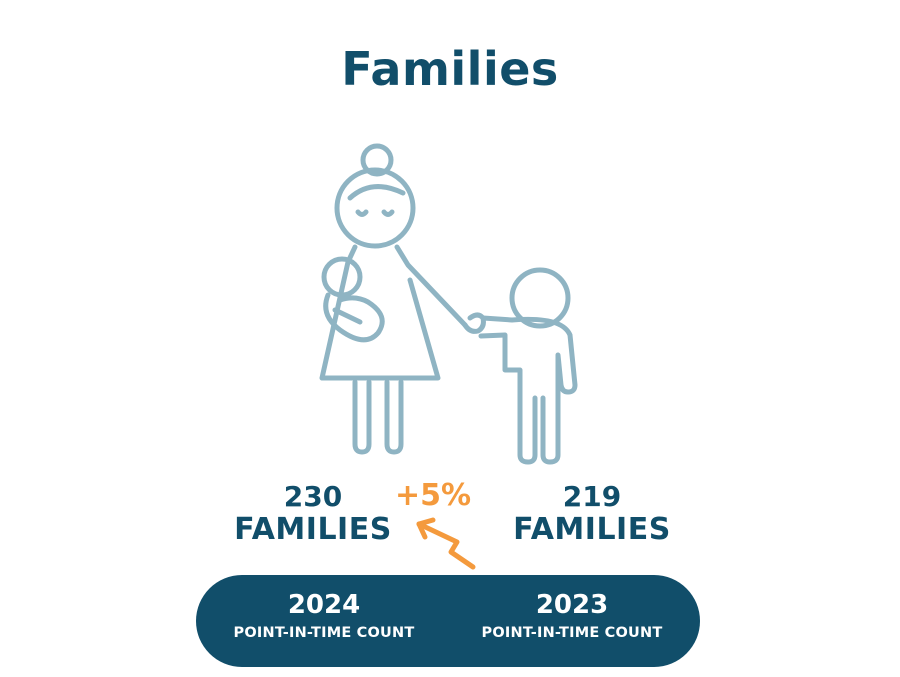  What do you see at coordinates (433, 495) in the screenshot?
I see `percent-change: +5%` at bounding box center [433, 495].